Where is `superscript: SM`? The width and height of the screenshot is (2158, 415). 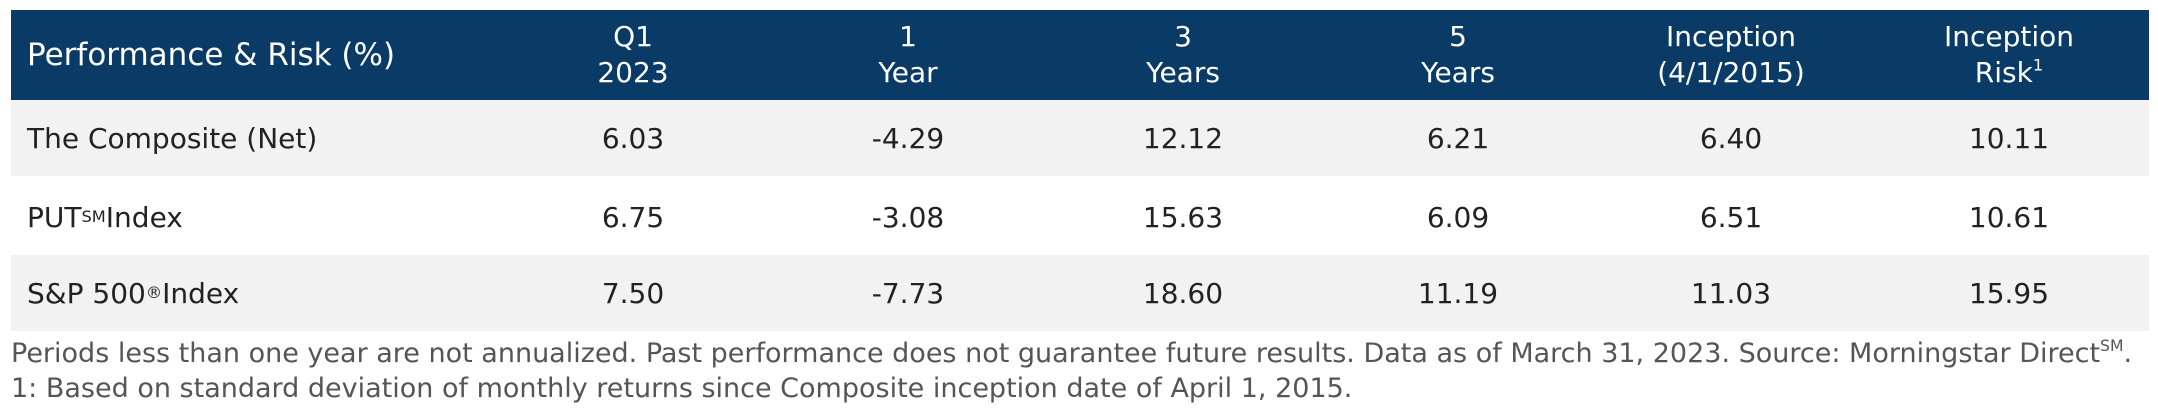
superscript: SM is located at coordinates (2112, 346).